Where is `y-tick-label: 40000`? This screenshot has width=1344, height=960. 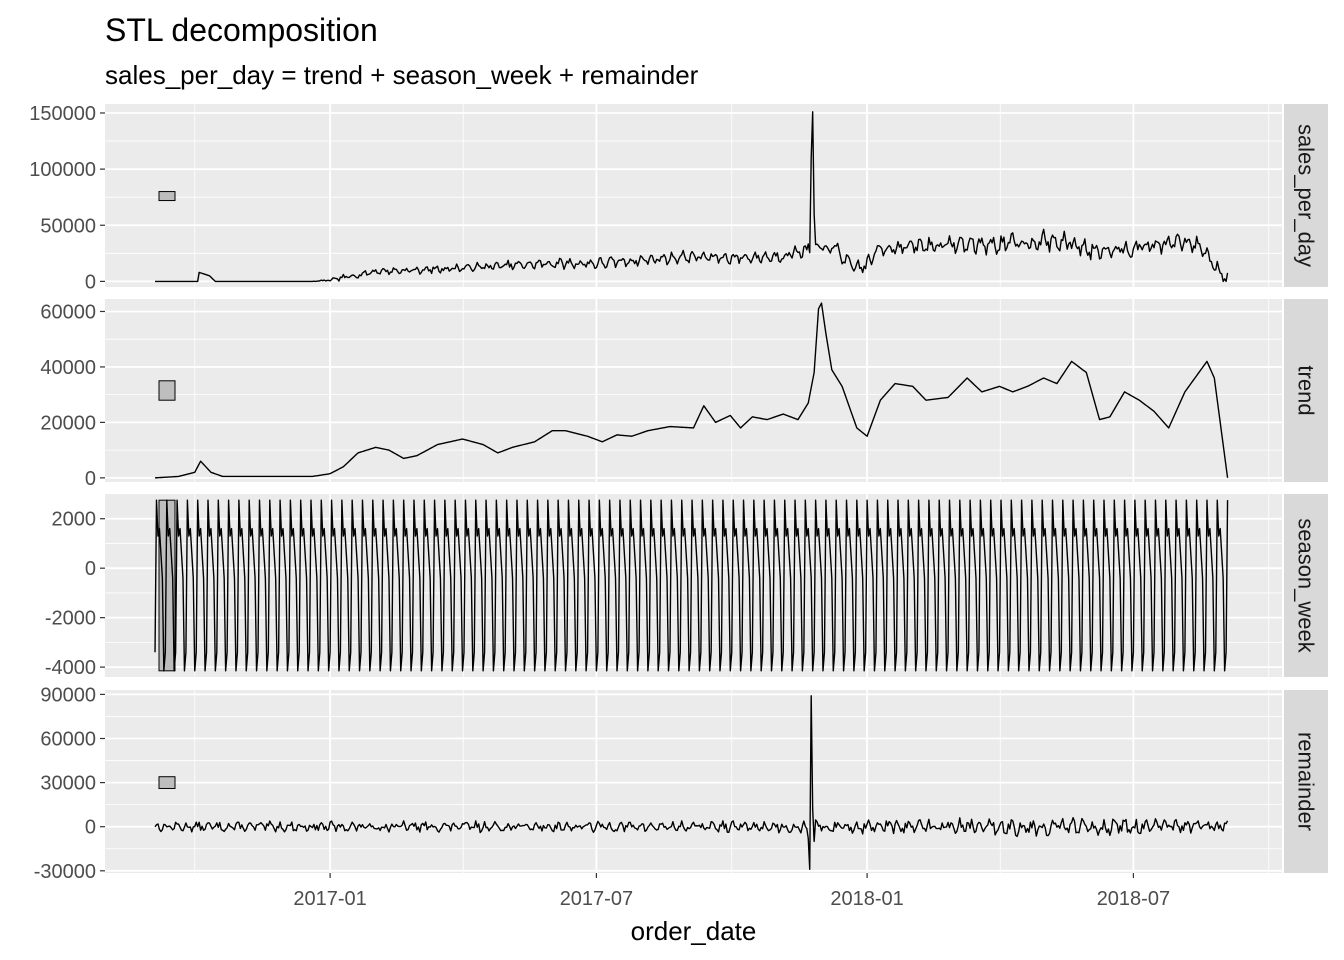 y-tick-label: 40000 is located at coordinates (68, 368).